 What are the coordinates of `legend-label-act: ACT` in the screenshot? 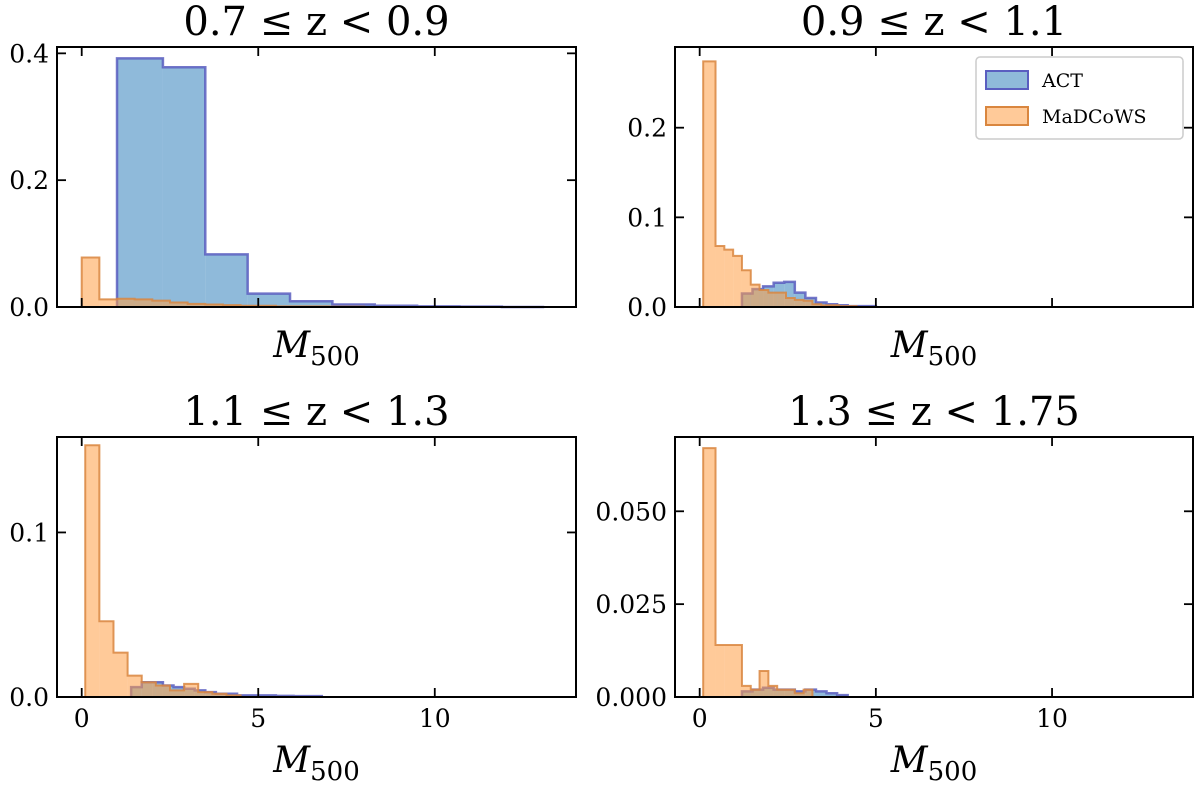 It's located at (1062, 81).